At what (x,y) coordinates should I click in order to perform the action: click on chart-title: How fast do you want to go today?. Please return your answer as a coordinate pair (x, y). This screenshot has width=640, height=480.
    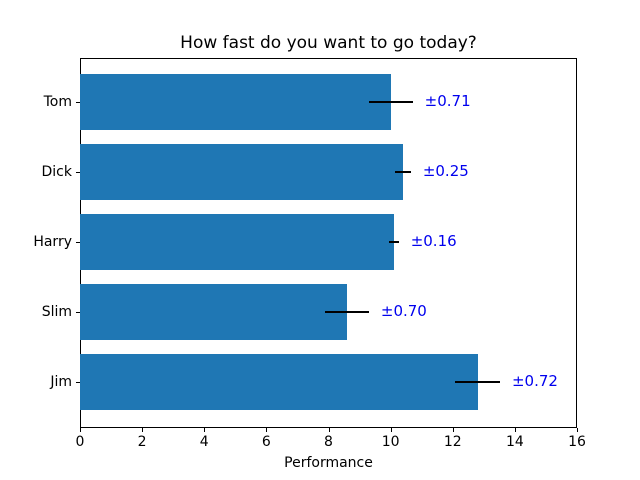
    Looking at the image, I should click on (328, 43).